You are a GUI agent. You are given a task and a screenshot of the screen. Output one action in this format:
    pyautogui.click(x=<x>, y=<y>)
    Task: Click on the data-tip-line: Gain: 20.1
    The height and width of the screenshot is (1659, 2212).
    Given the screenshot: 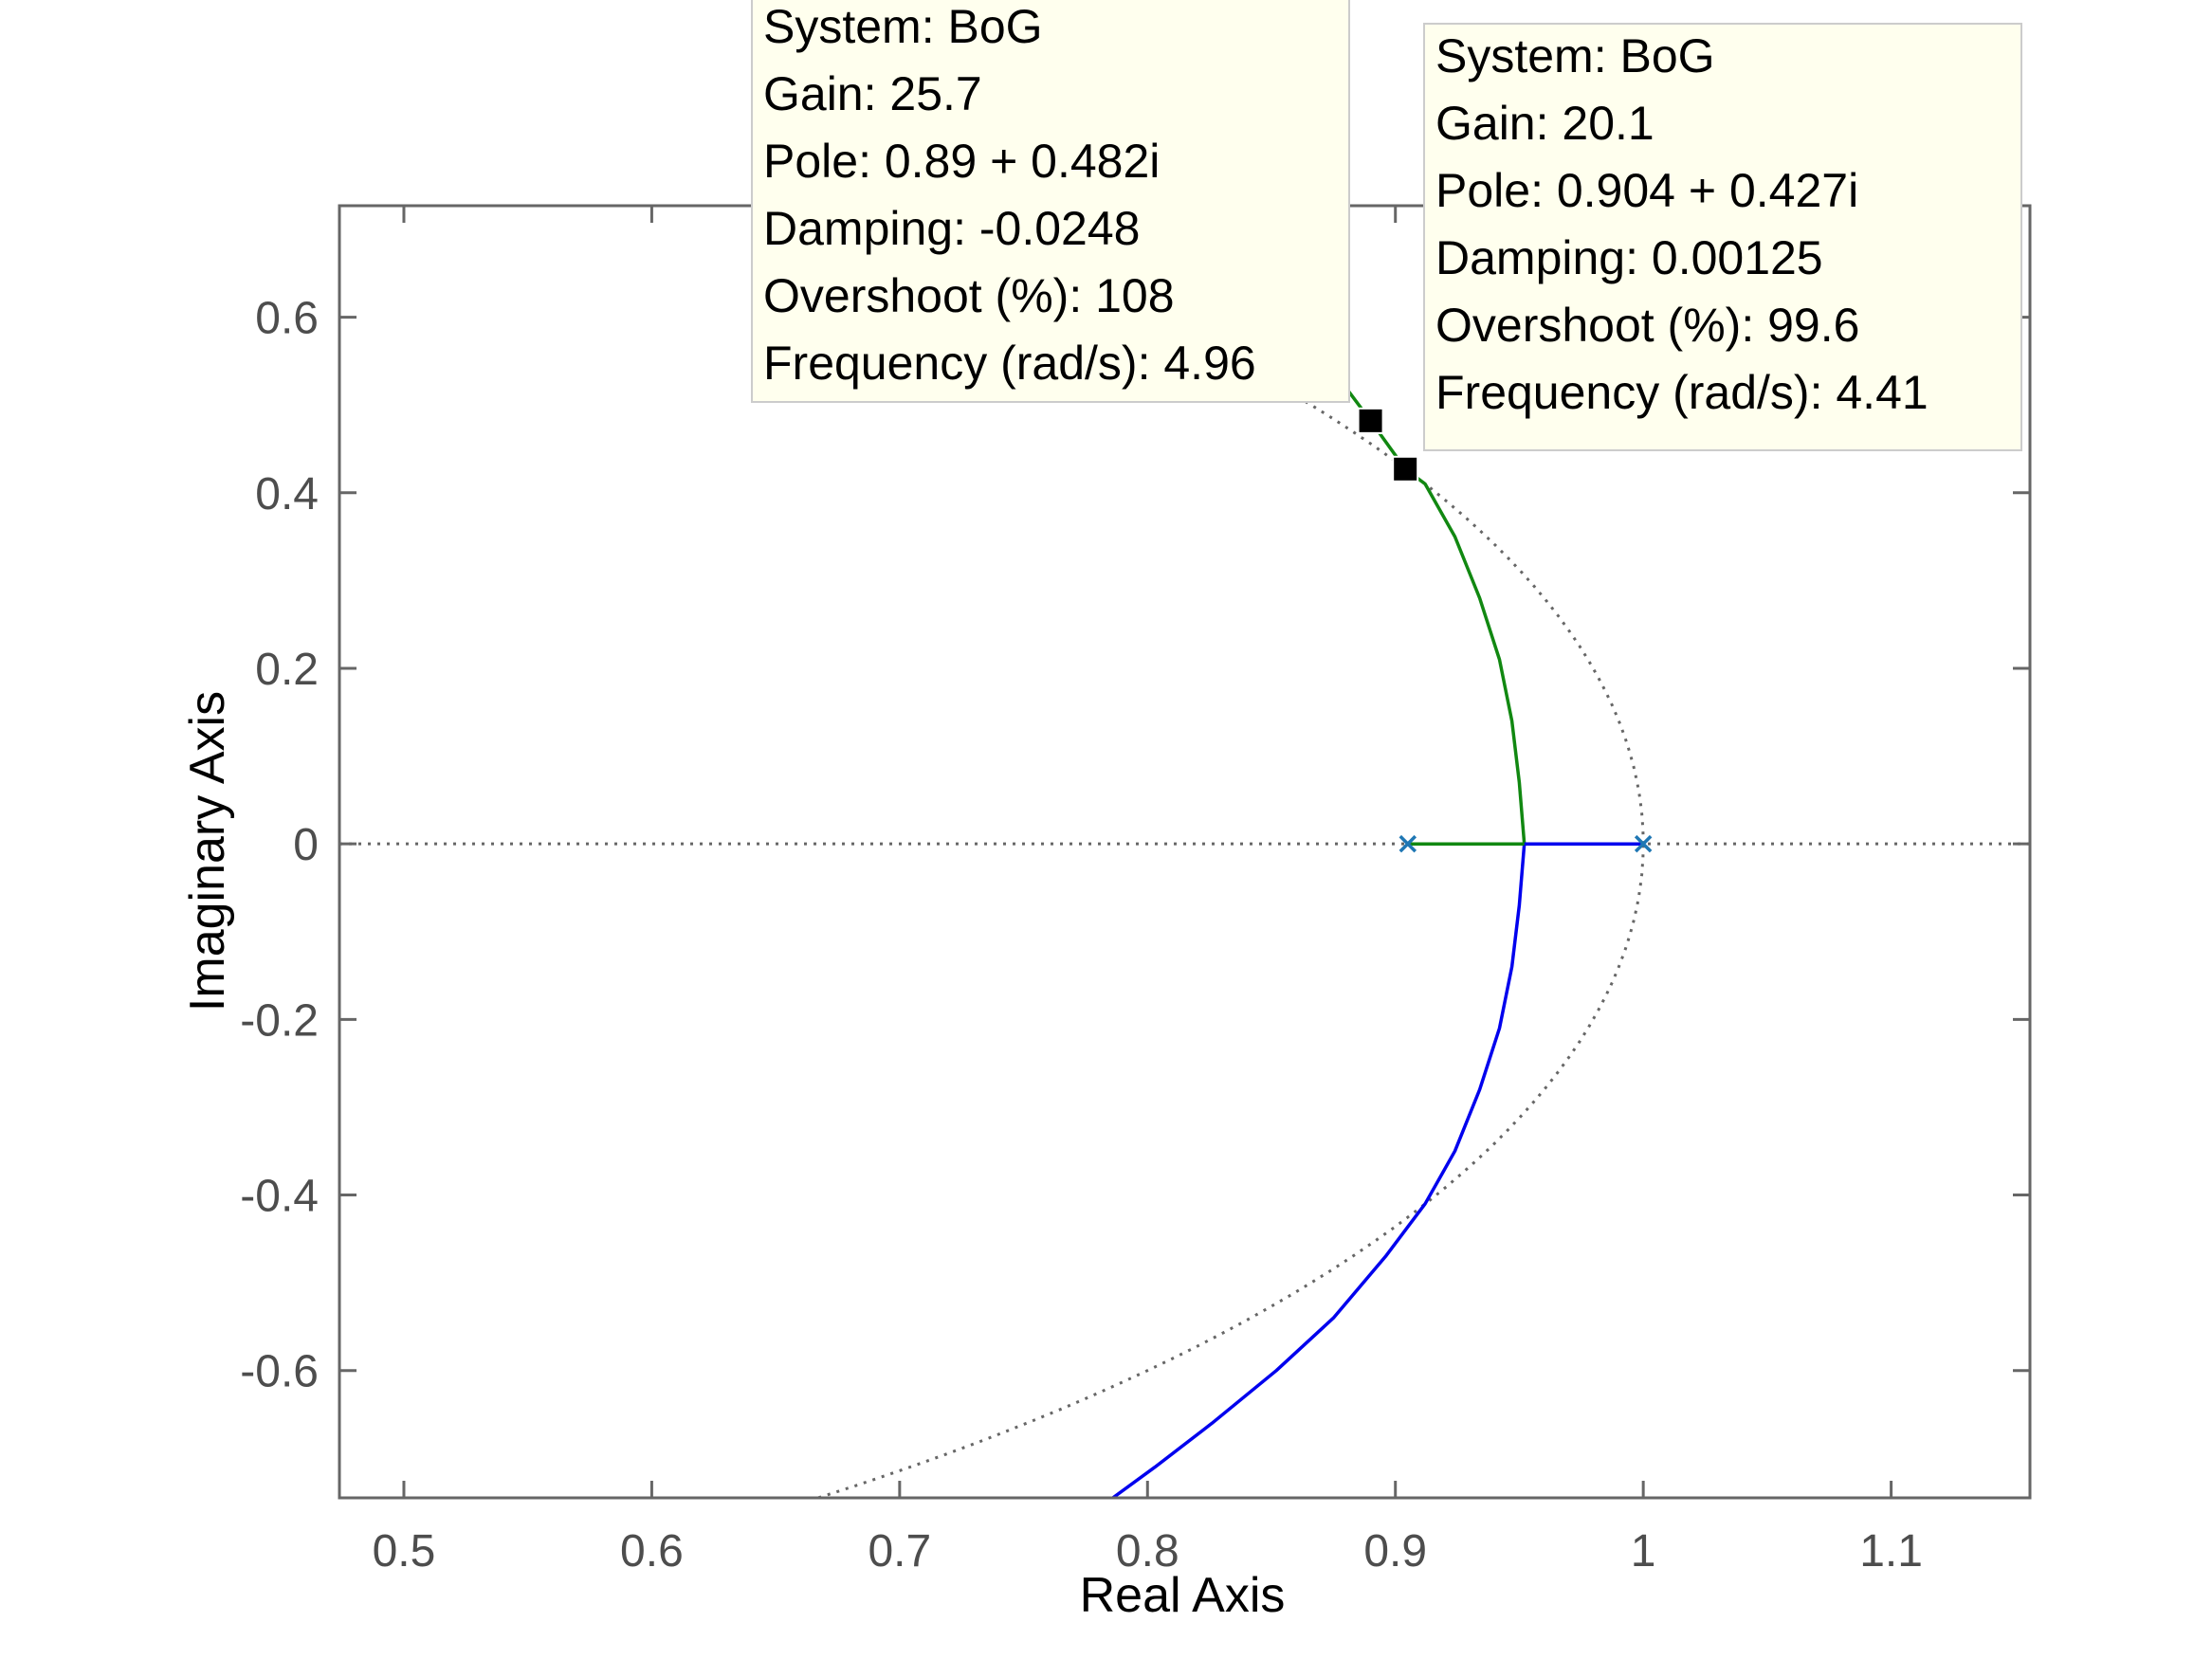 What is the action you would take?
    pyautogui.click(x=1544, y=123)
    